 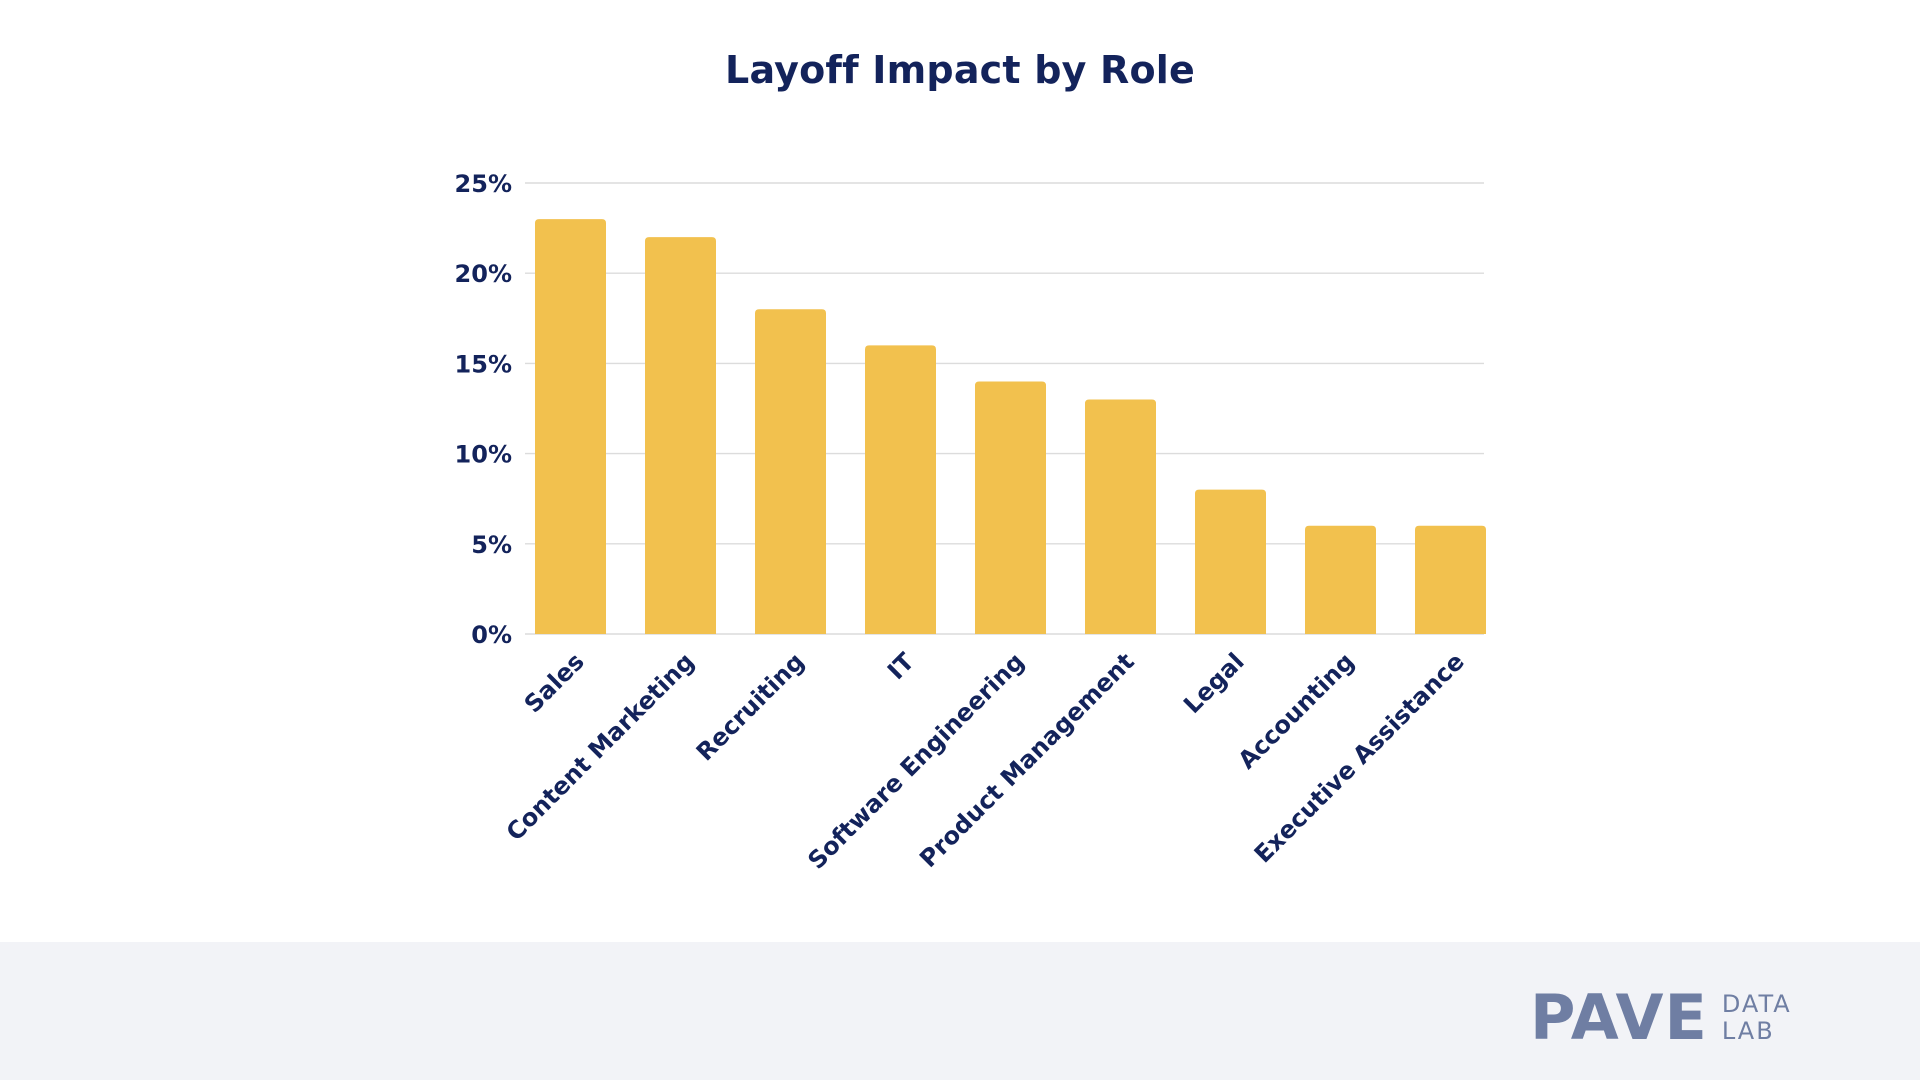 What do you see at coordinates (554, 682) in the screenshot?
I see `x-tick-label-sales: Sales` at bounding box center [554, 682].